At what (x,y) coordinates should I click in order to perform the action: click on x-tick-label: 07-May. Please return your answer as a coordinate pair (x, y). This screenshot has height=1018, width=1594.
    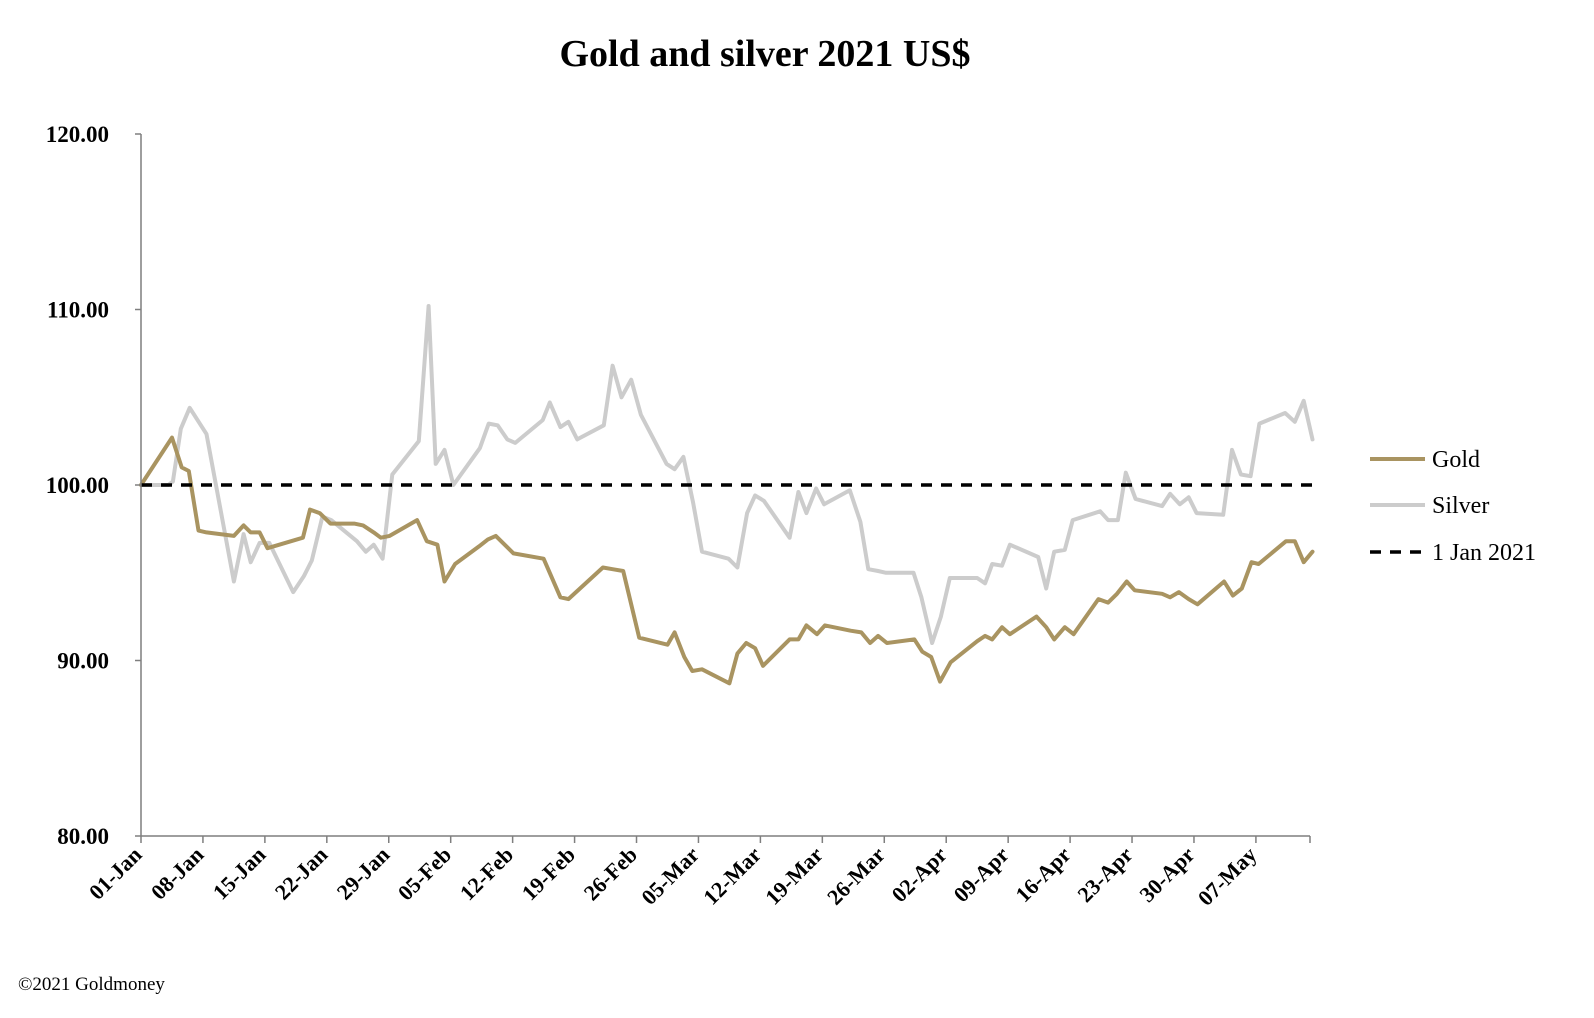
    Looking at the image, I should click on (1227, 876).